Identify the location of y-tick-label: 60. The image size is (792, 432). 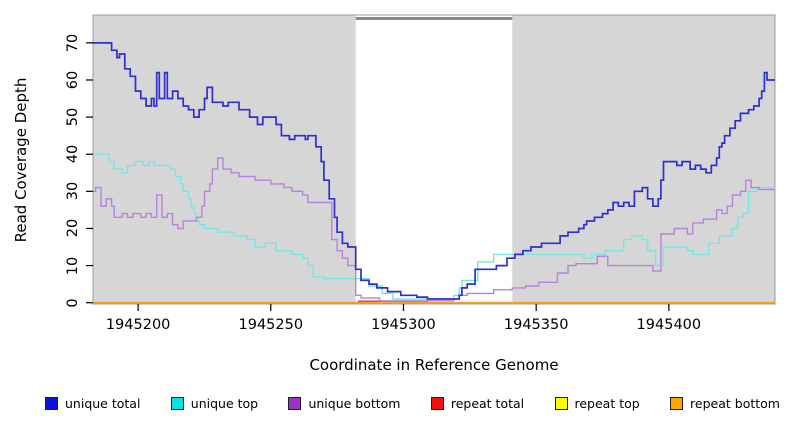
(73, 80).